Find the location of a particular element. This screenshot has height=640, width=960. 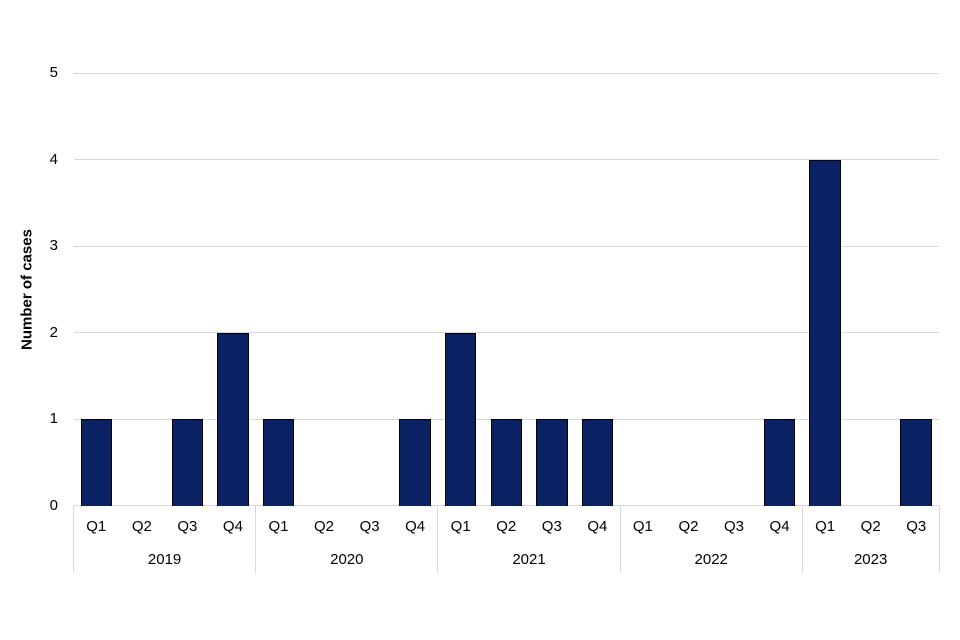

x-tick-label-2020-Q4: Q4 is located at coordinates (415, 526).